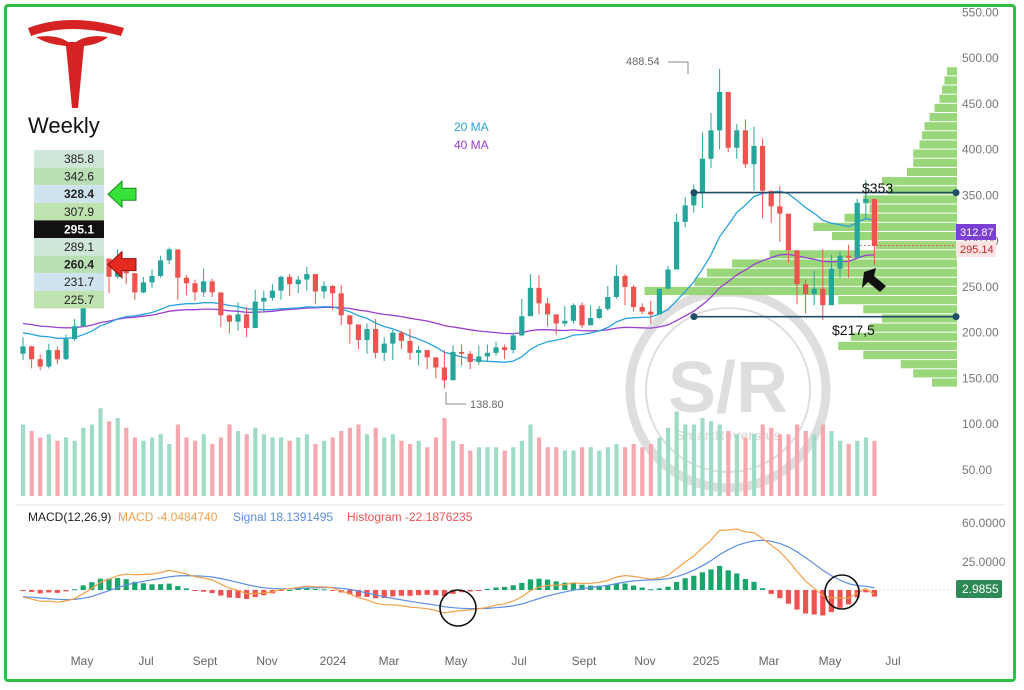 The height and width of the screenshot is (690, 1024). I want to click on x-tick-label: Mar, so click(769, 661).